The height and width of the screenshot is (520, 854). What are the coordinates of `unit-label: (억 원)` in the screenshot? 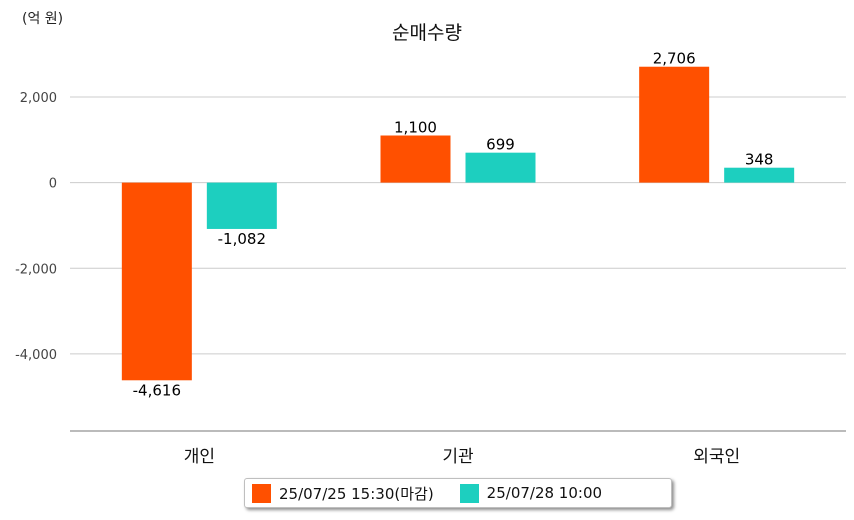 It's located at (43, 19).